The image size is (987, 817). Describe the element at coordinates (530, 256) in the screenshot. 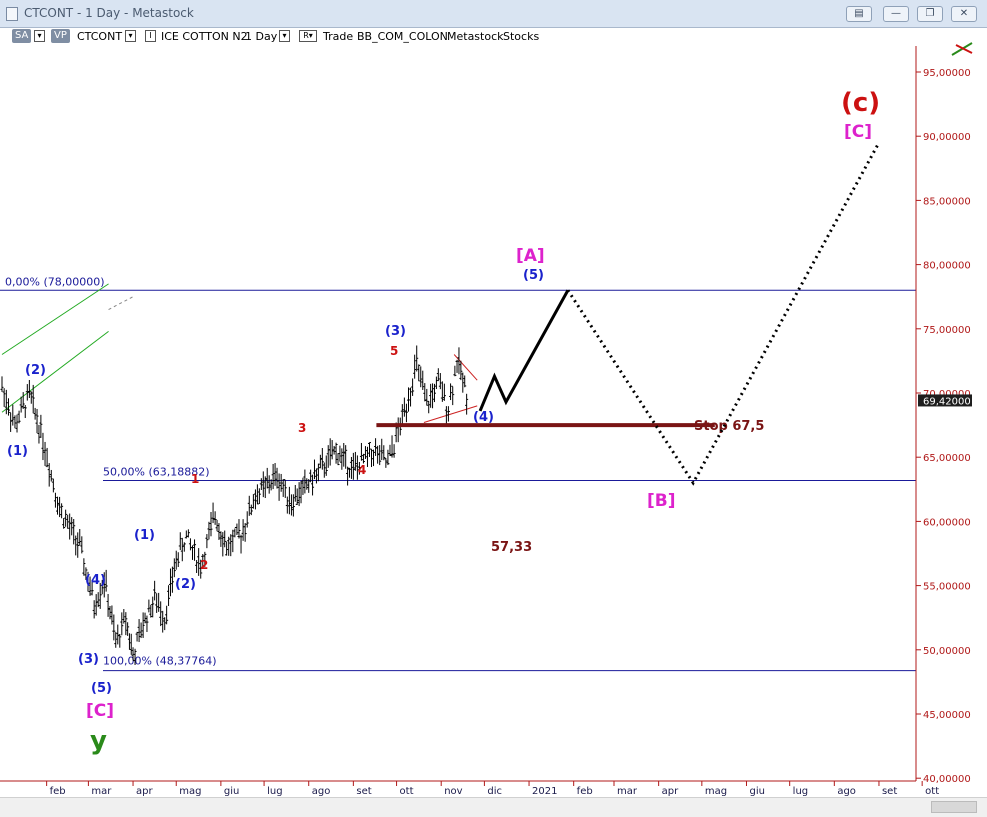

I see `wave-label-a: [A]` at that location.